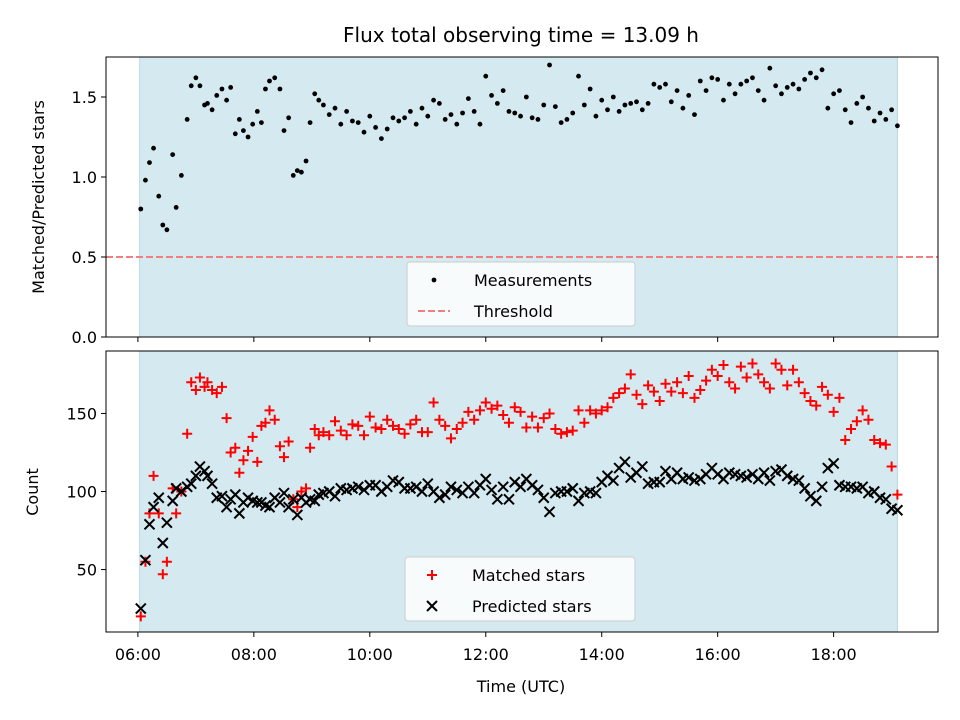 The width and height of the screenshot is (960, 720). Describe the element at coordinates (254, 654) in the screenshot. I see `x-tick-label: 08:00` at that location.